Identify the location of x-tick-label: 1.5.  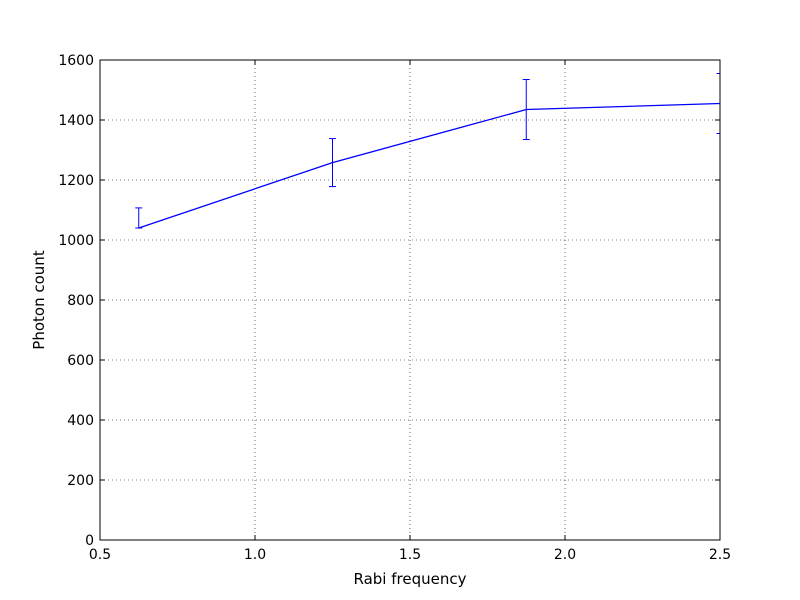
(410, 555).